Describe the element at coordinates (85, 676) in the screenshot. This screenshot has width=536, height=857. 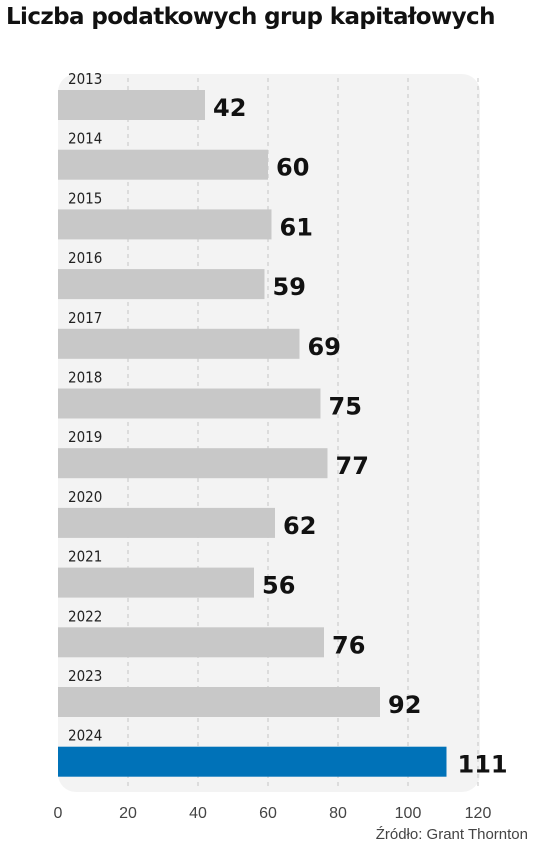
I see `year-label: 2023` at that location.